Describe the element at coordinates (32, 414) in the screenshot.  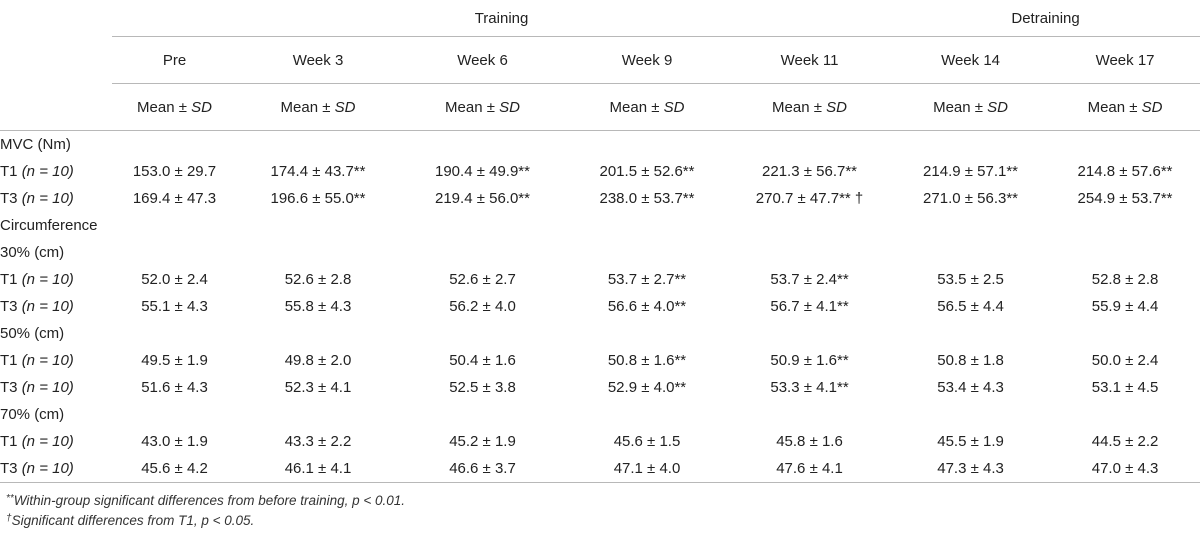
I see `section-title: 70% (cm)` at that location.